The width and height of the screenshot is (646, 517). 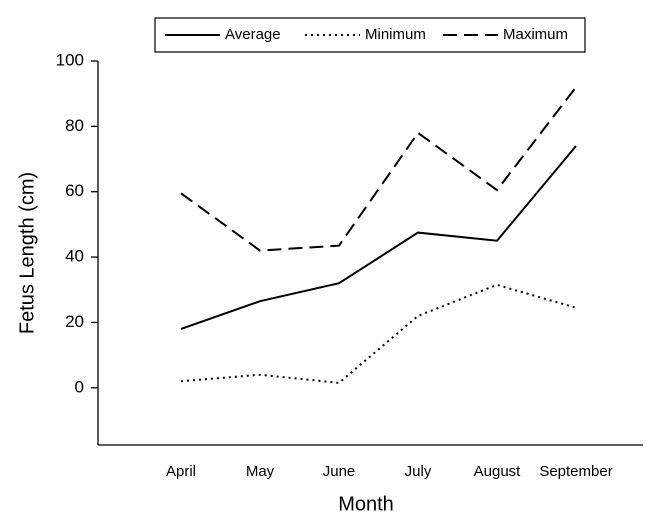 What do you see at coordinates (339, 471) in the screenshot?
I see `x-tick-label: June` at bounding box center [339, 471].